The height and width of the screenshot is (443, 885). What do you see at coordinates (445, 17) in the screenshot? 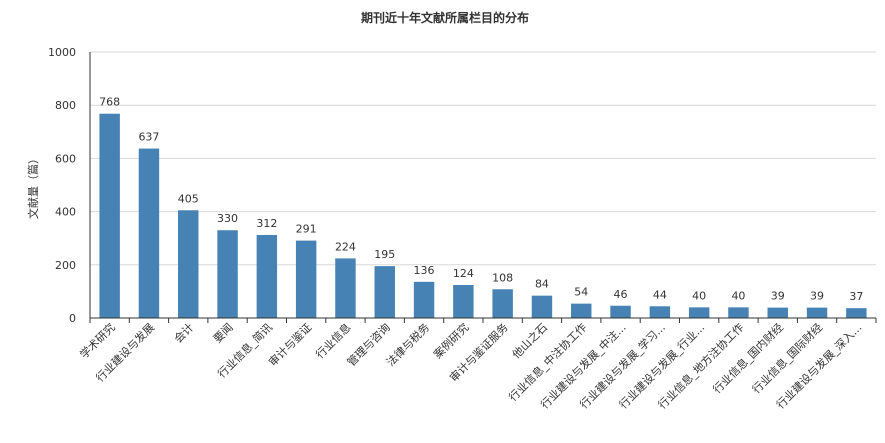
I see `chart-title: 期刊近十年文献所属栏目的分布` at bounding box center [445, 17].